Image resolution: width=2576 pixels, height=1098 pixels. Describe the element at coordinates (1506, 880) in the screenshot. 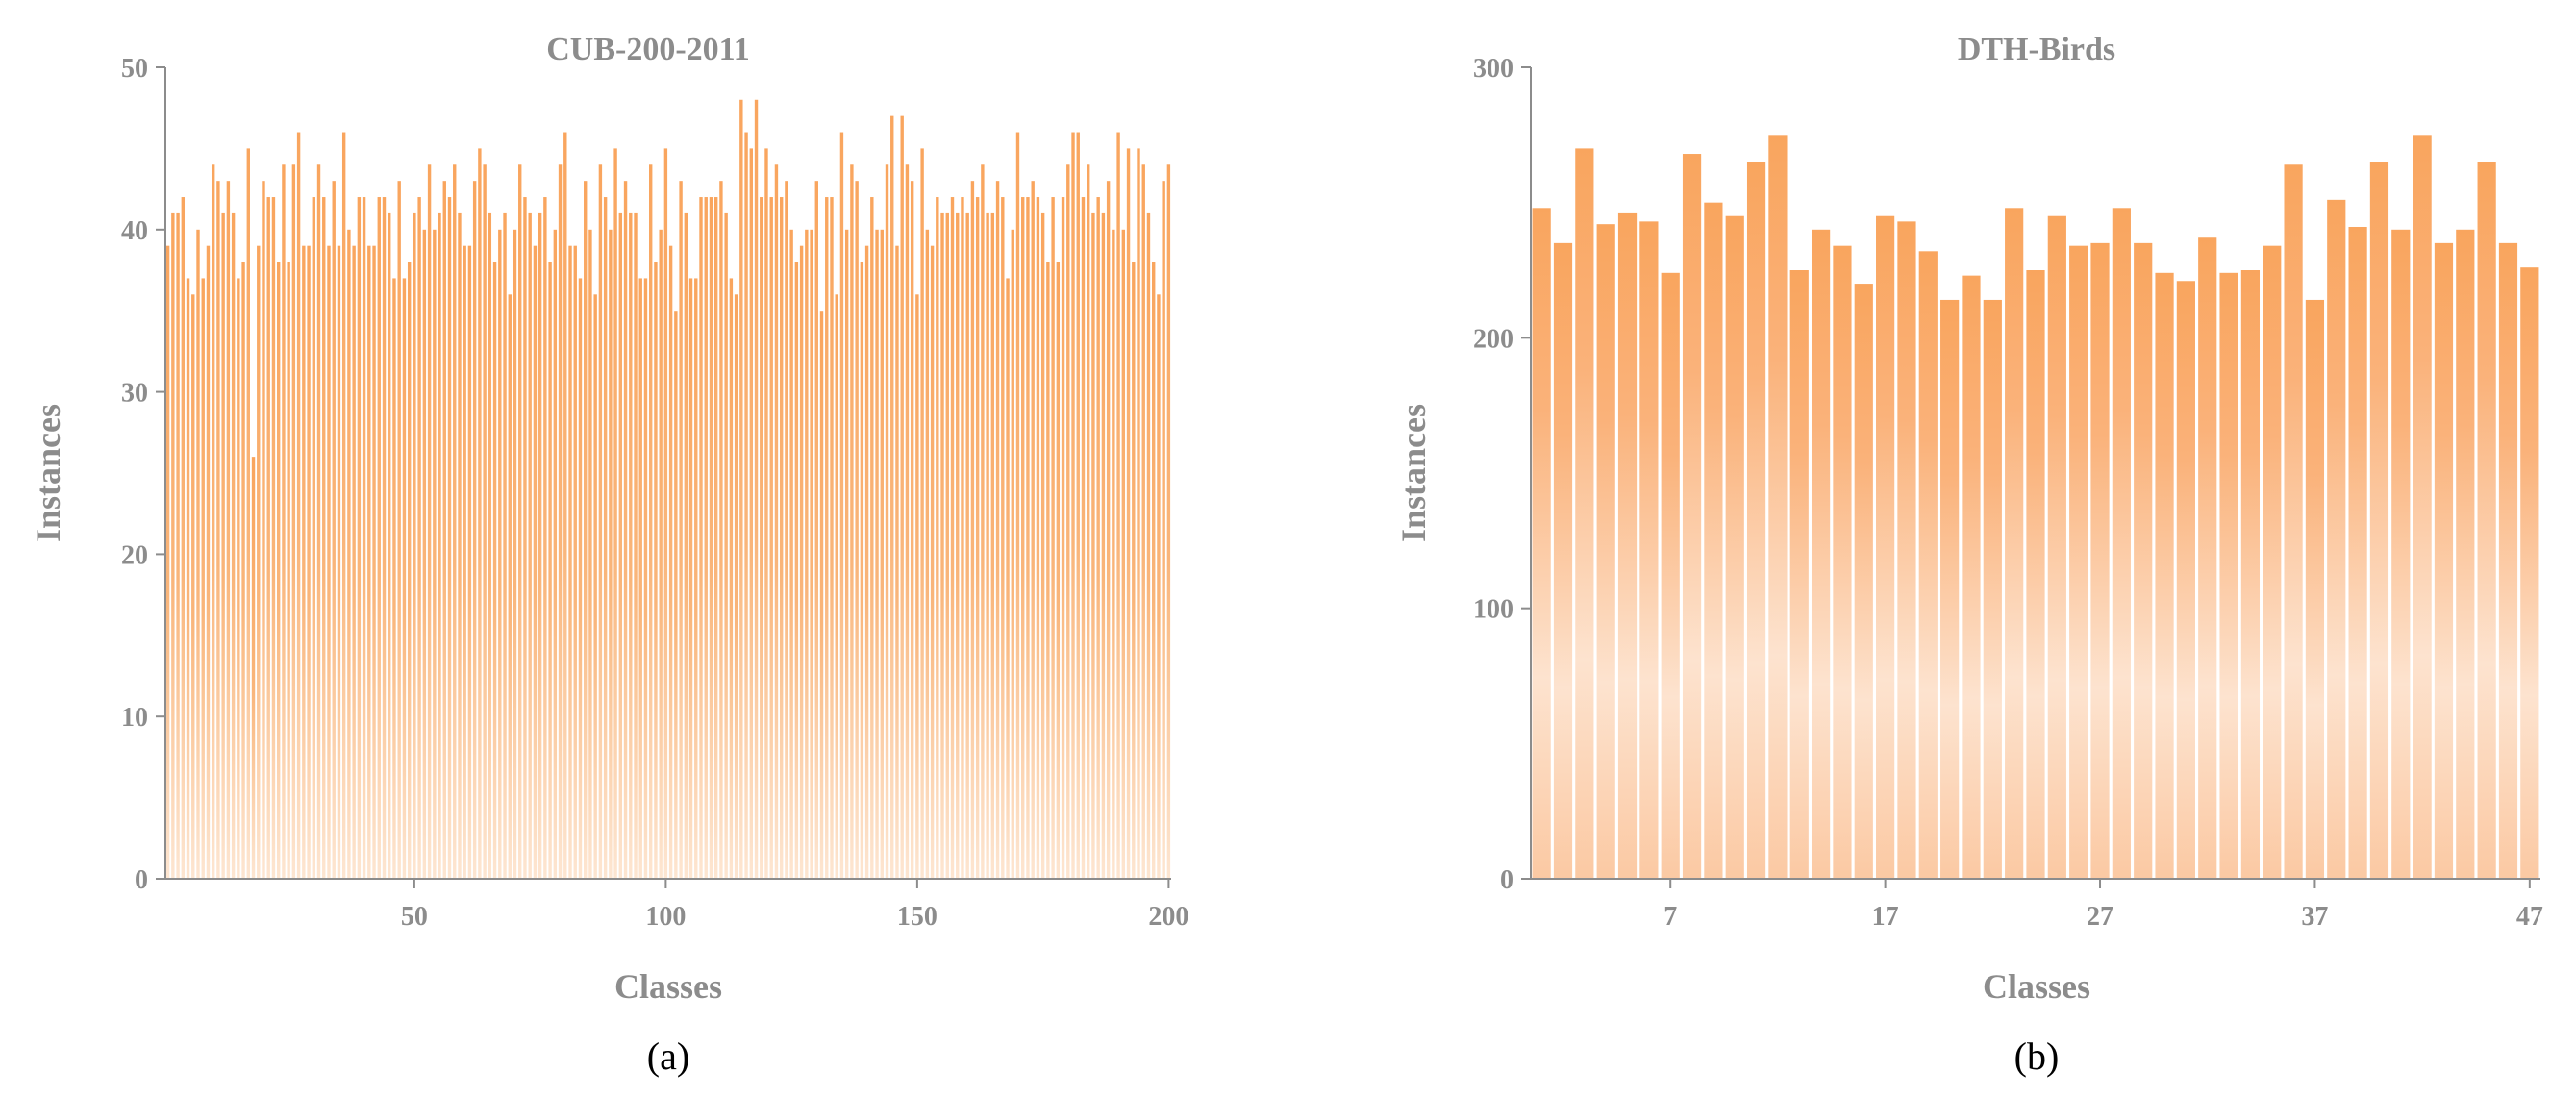

I see `y-tick-label: 0` at that location.